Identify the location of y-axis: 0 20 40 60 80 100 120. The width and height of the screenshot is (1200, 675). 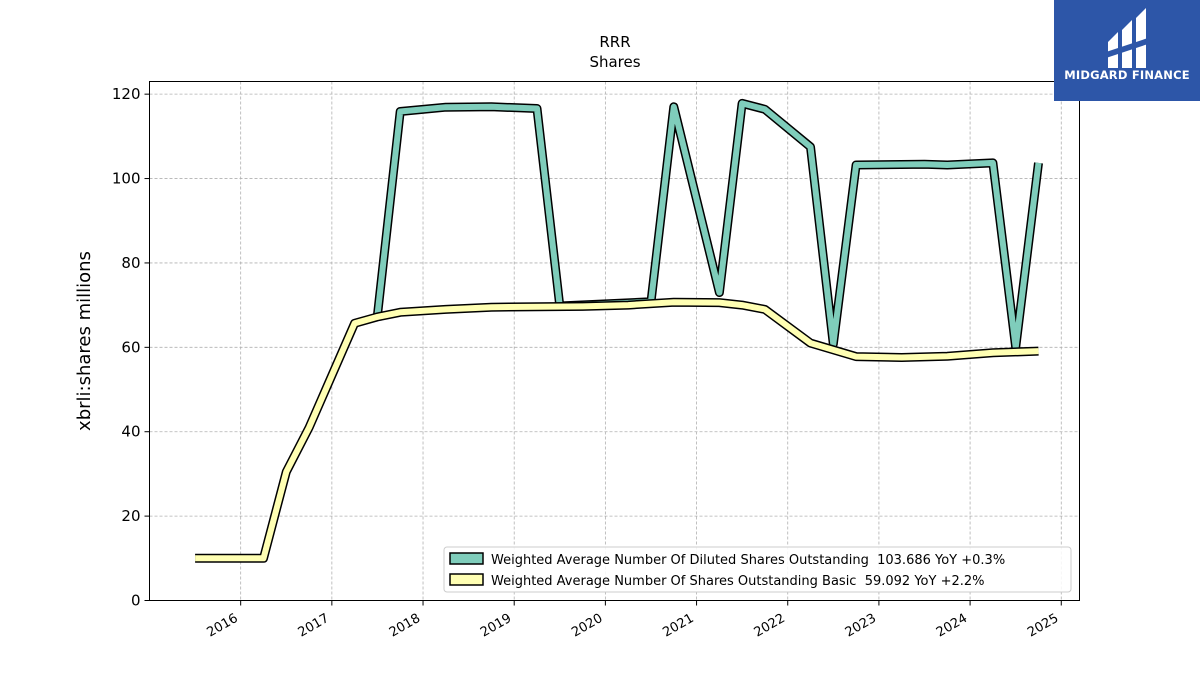
(131, 347).